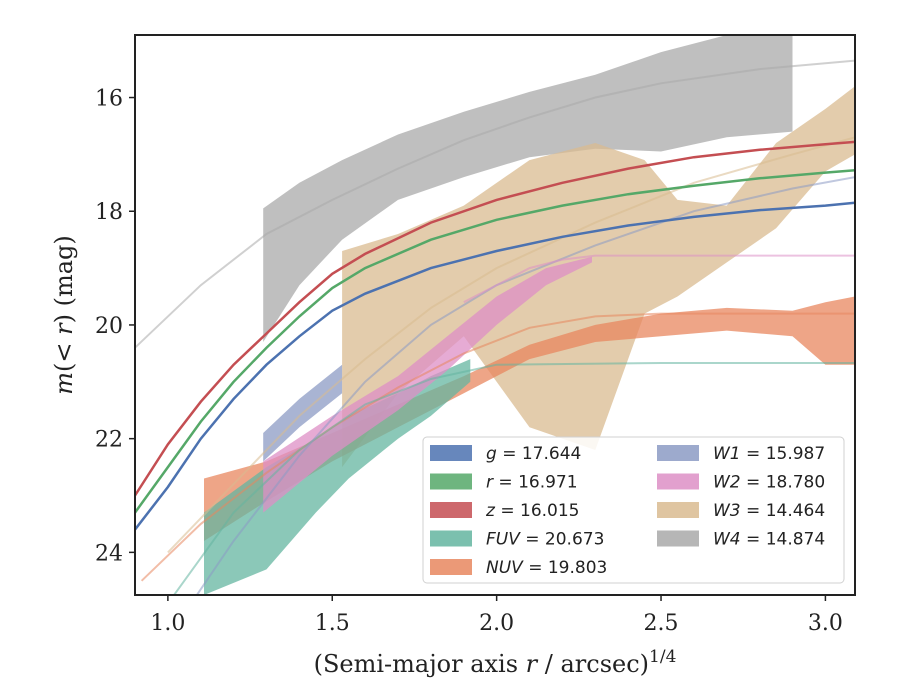 The height and width of the screenshot is (700, 900). I want to click on x-tick-label: 2.5, so click(661, 623).